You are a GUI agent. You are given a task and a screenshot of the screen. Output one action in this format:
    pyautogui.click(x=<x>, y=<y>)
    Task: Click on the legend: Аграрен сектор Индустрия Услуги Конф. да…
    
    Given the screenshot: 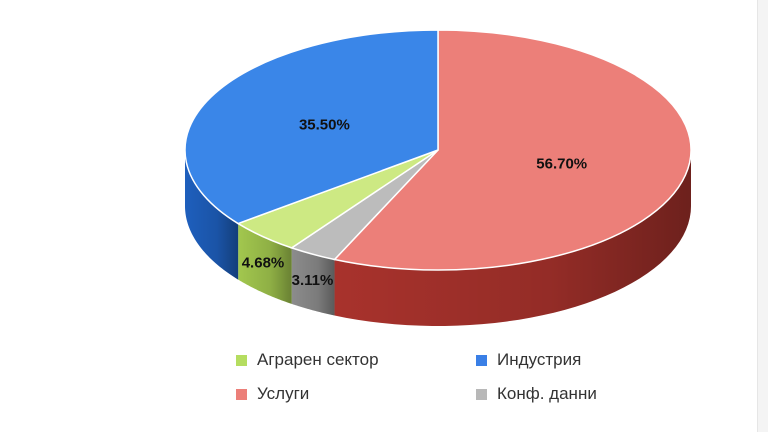 What is the action you would take?
    pyautogui.click(x=446, y=377)
    